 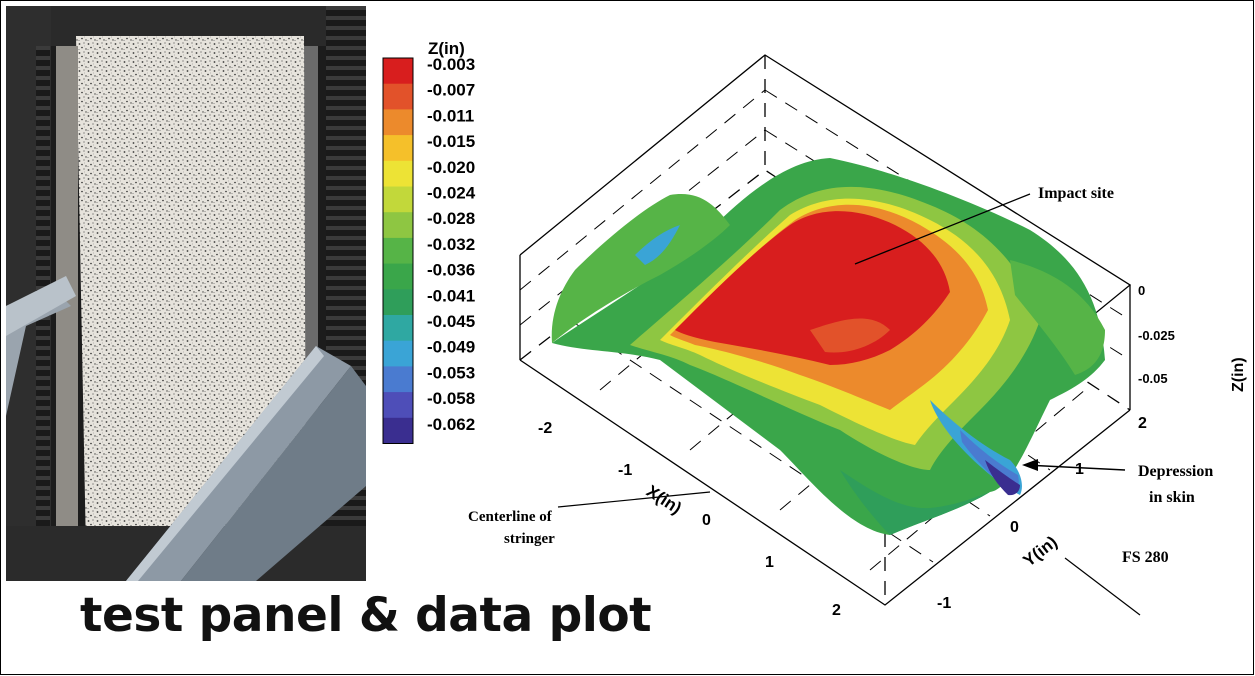 I want to click on x-axis-title: X(in), so click(x=664, y=499).